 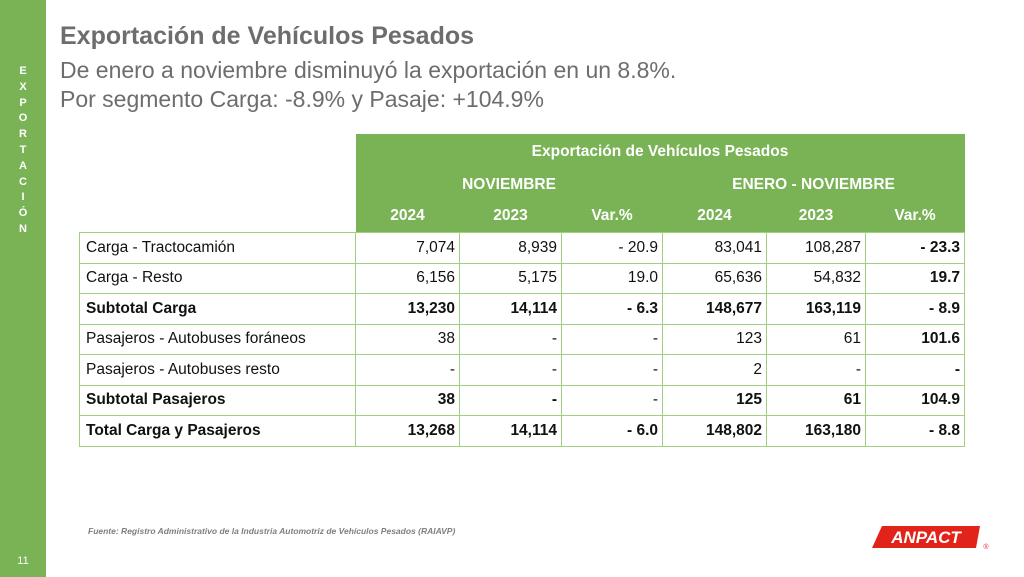 What do you see at coordinates (23, 181) in the screenshot?
I see `section-letter: C` at bounding box center [23, 181].